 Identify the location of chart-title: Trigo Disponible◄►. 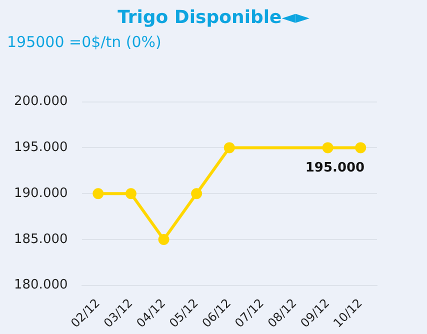
(213, 17).